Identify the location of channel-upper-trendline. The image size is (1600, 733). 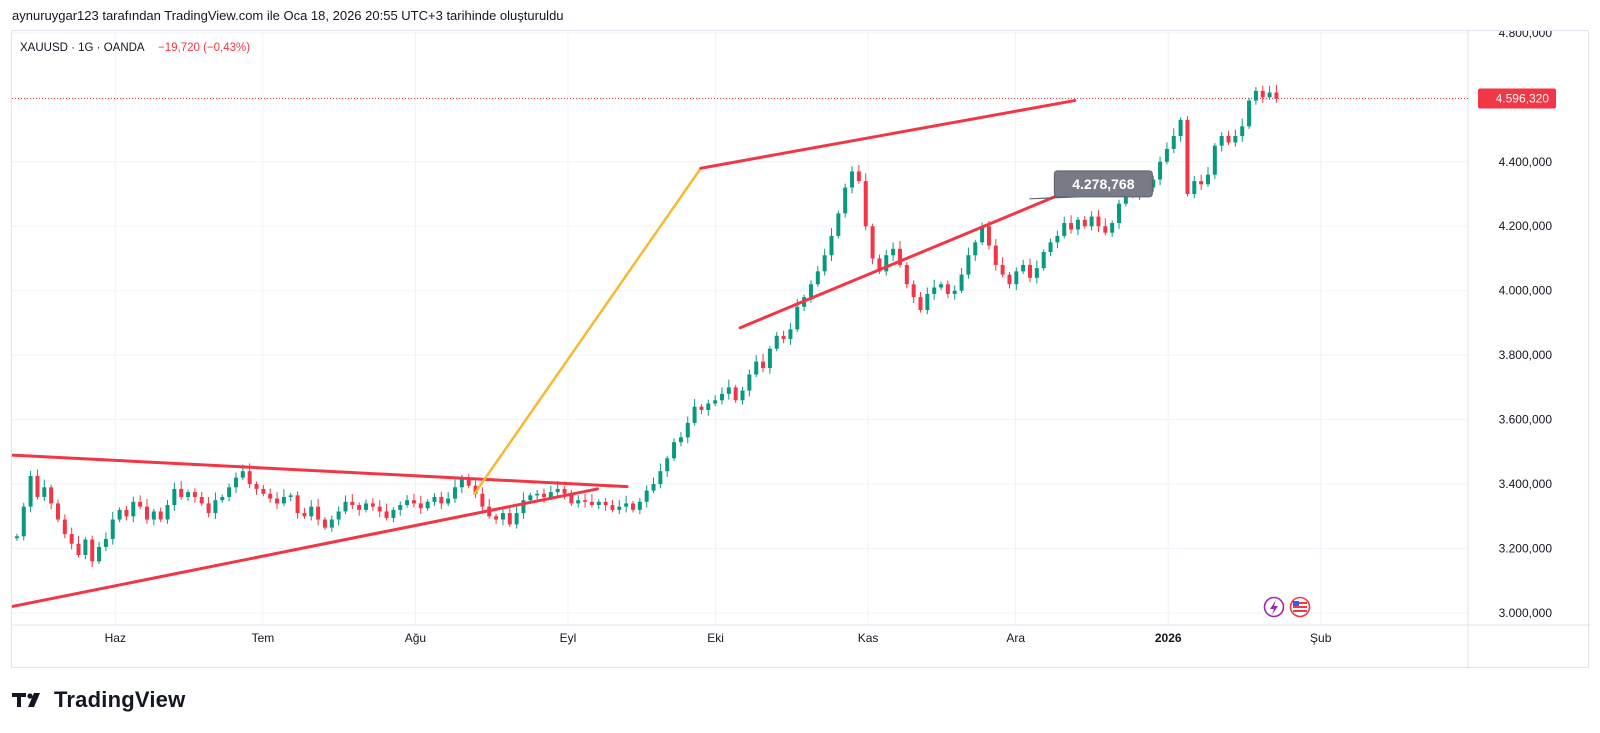
(888, 134).